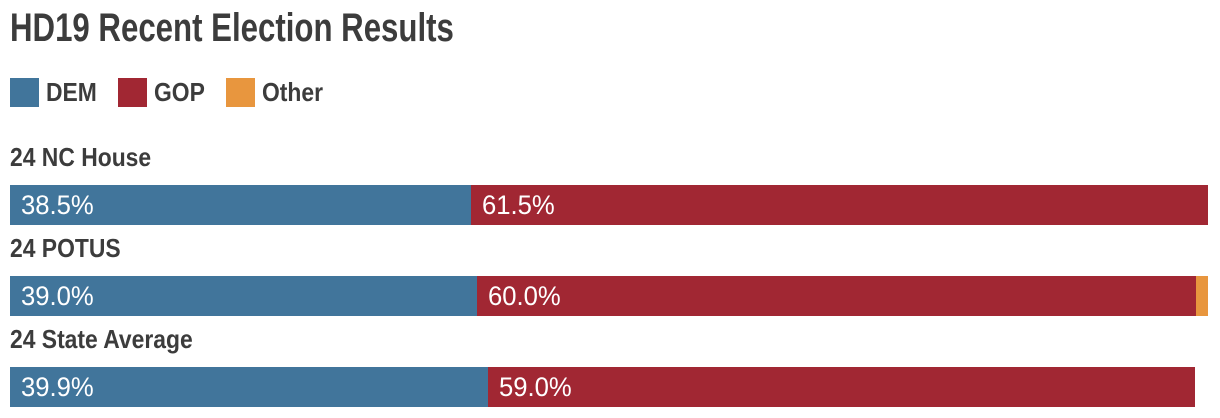  I want to click on stacked-bar: 39.0% 60.0%, so click(609, 296).